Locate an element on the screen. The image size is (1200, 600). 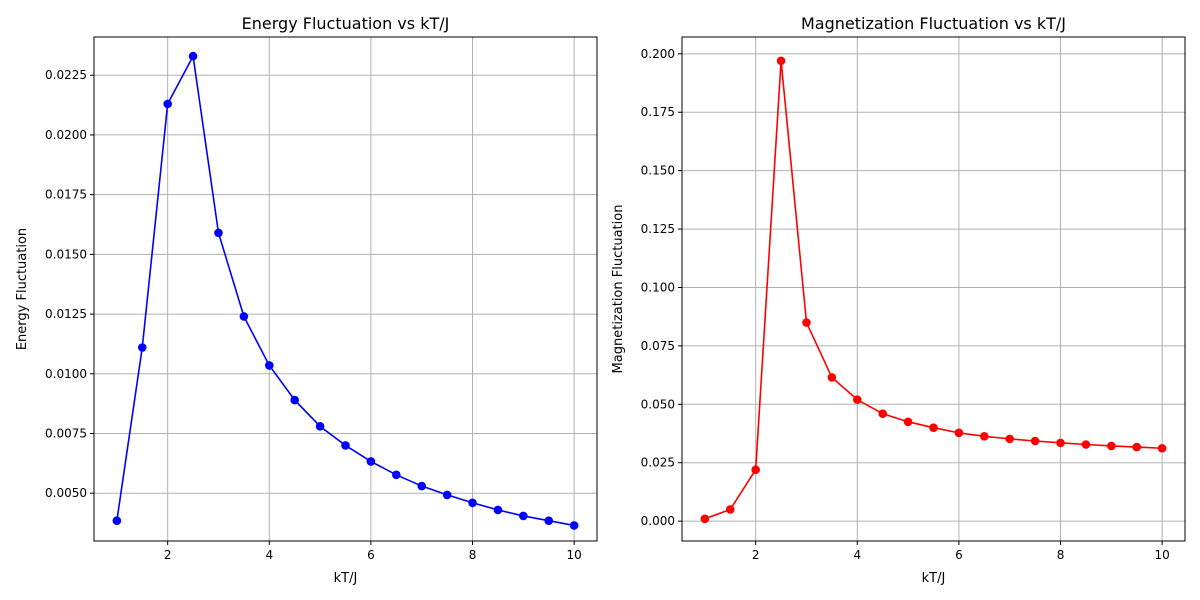
chart-title: Magnetization Fluctuation vs kT/J is located at coordinates (933, 23).